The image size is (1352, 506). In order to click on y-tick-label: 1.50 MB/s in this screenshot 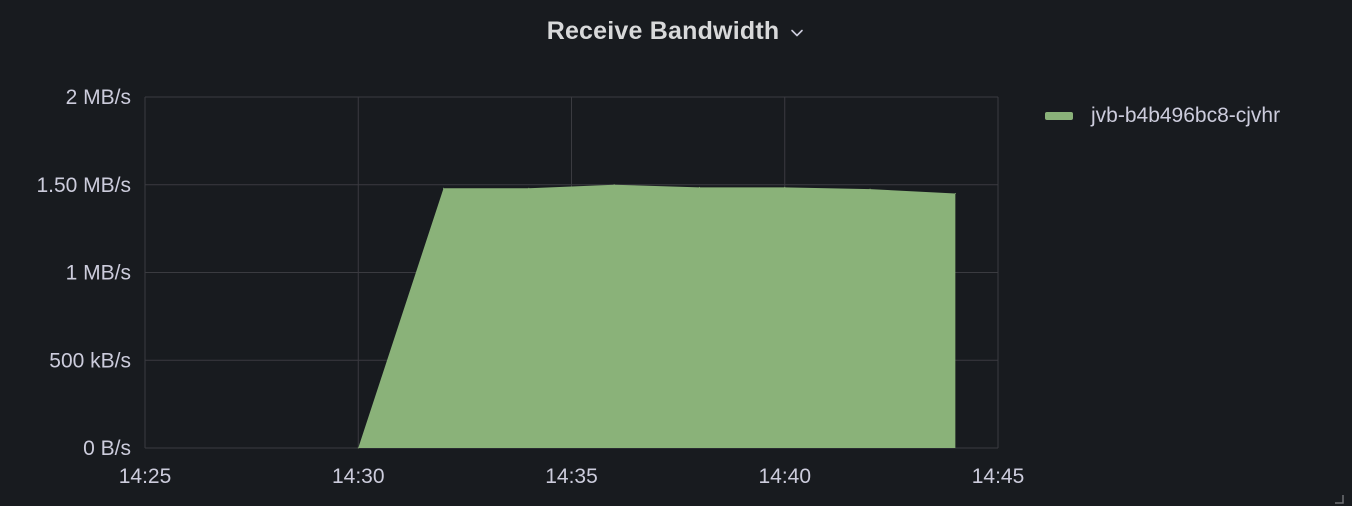, I will do `click(83, 185)`.